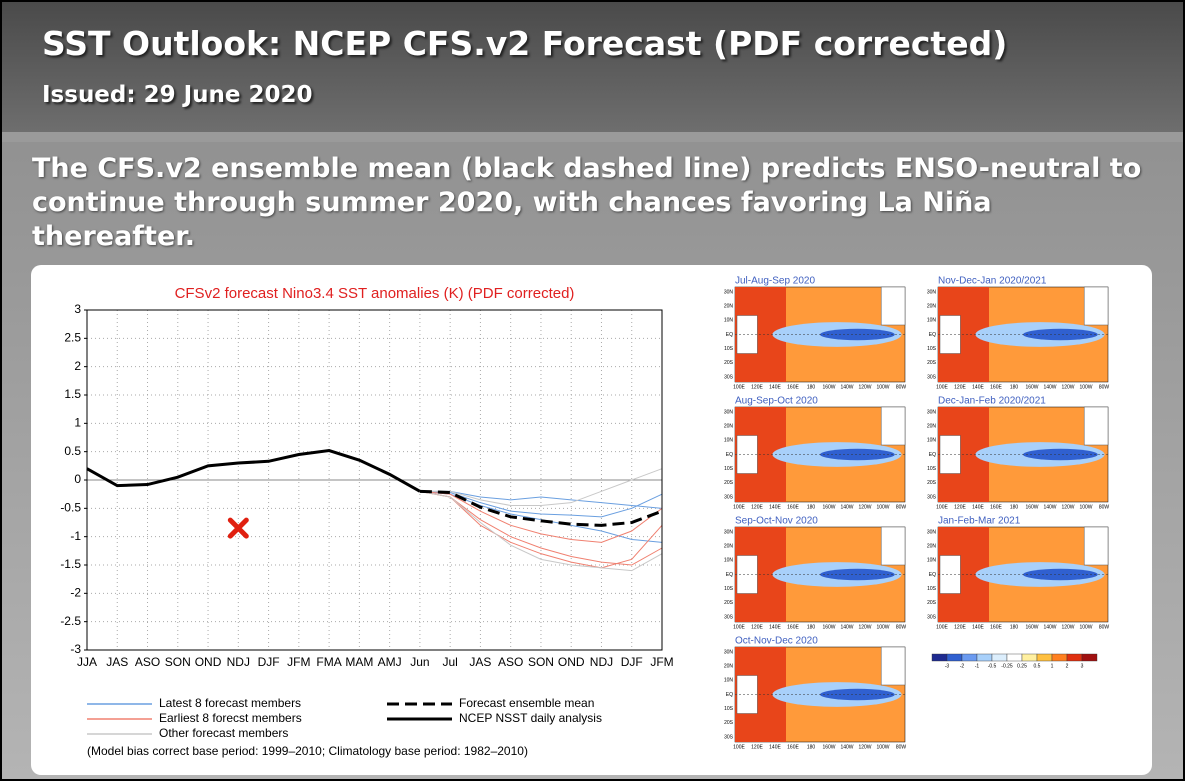 This screenshot has height=781, width=1185. Describe the element at coordinates (729, 617) in the screenshot. I see `map-lat-label: 30S` at that location.